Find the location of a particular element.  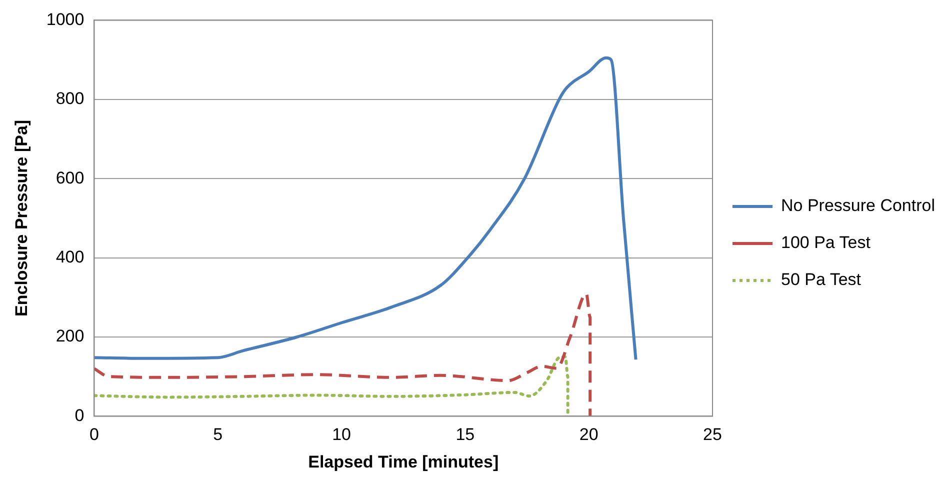

y-tick-label: 0 is located at coordinates (79, 415).